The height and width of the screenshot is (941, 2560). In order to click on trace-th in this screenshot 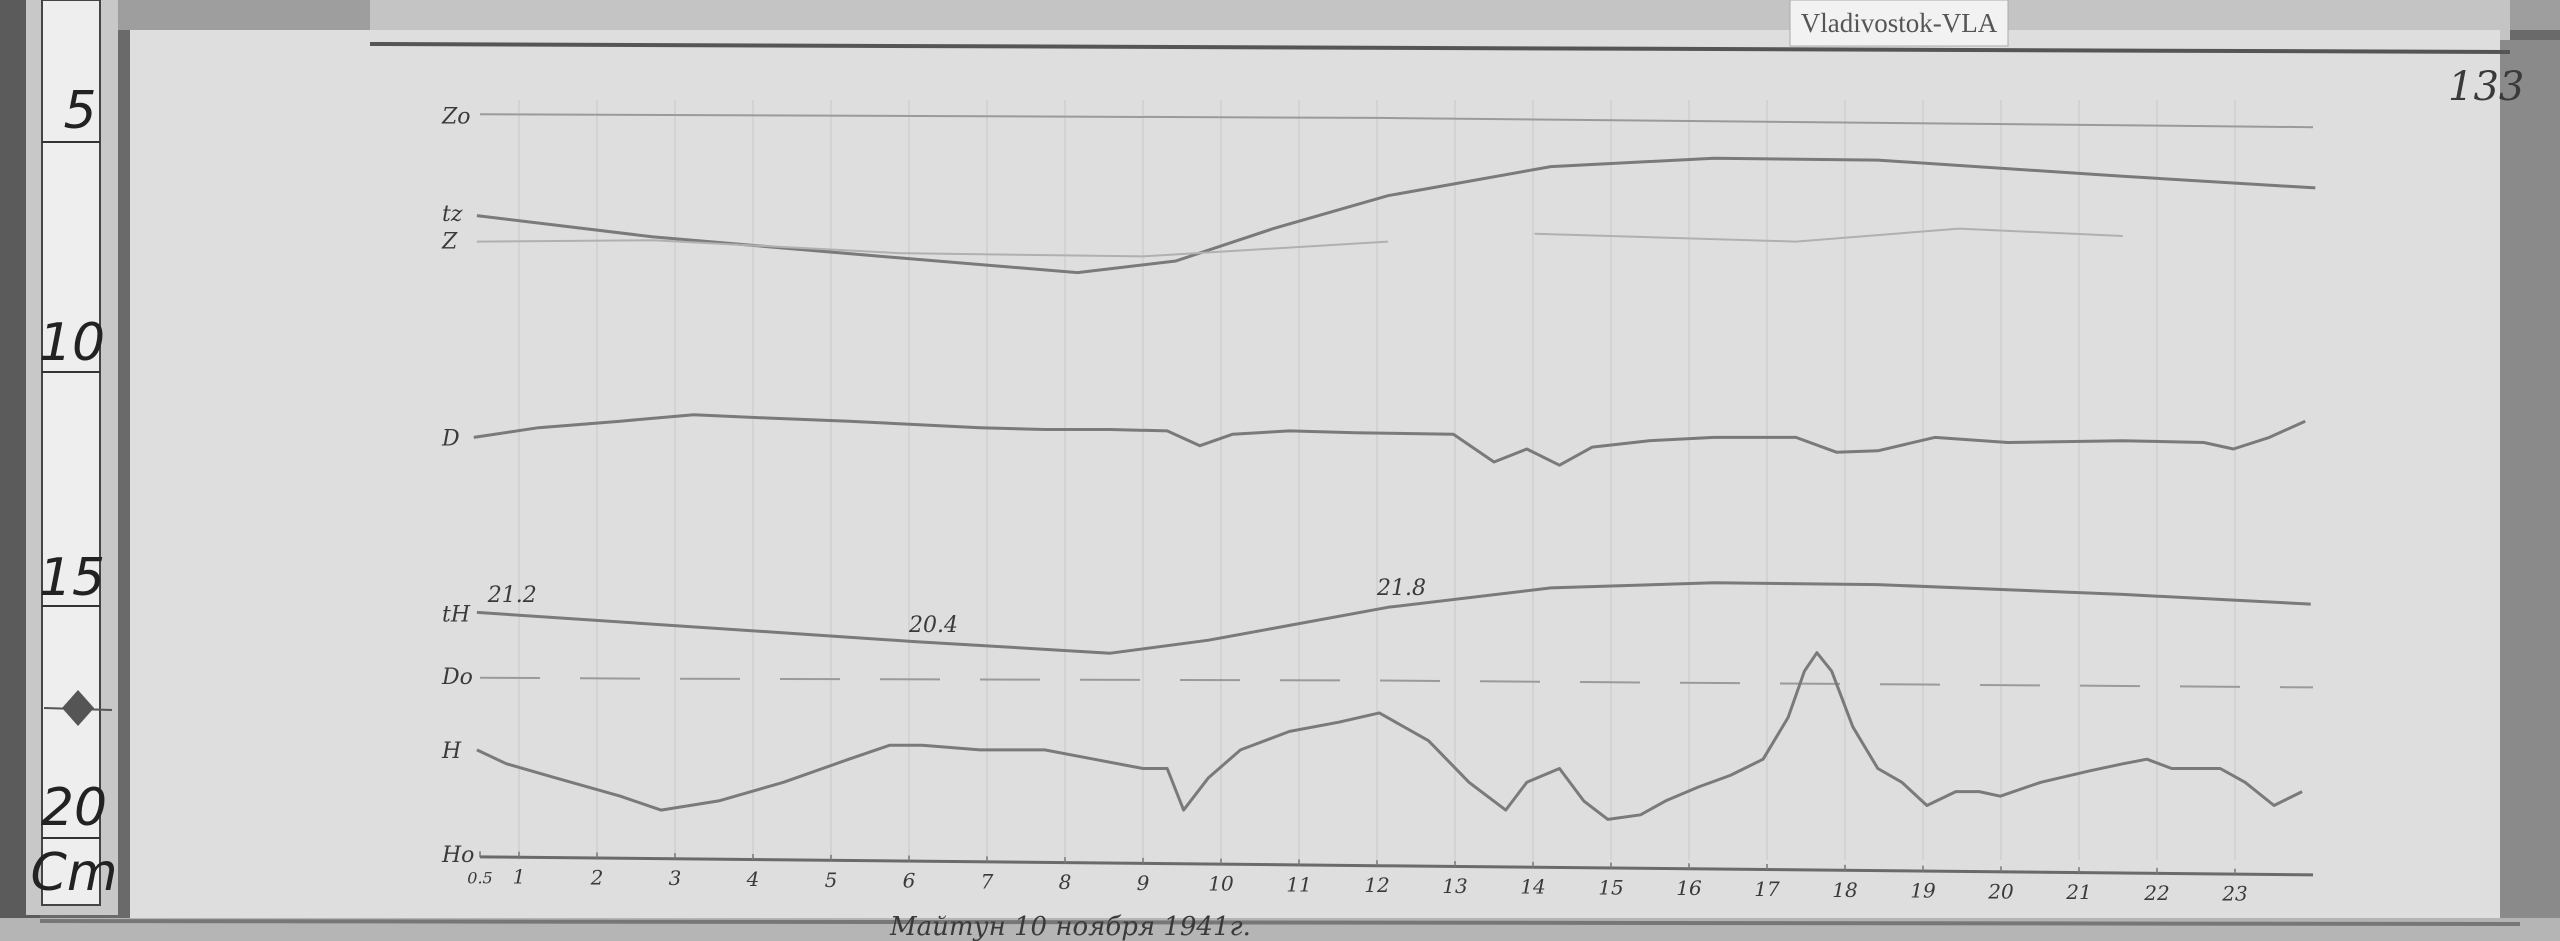, I will do `click(1393, 618)`.